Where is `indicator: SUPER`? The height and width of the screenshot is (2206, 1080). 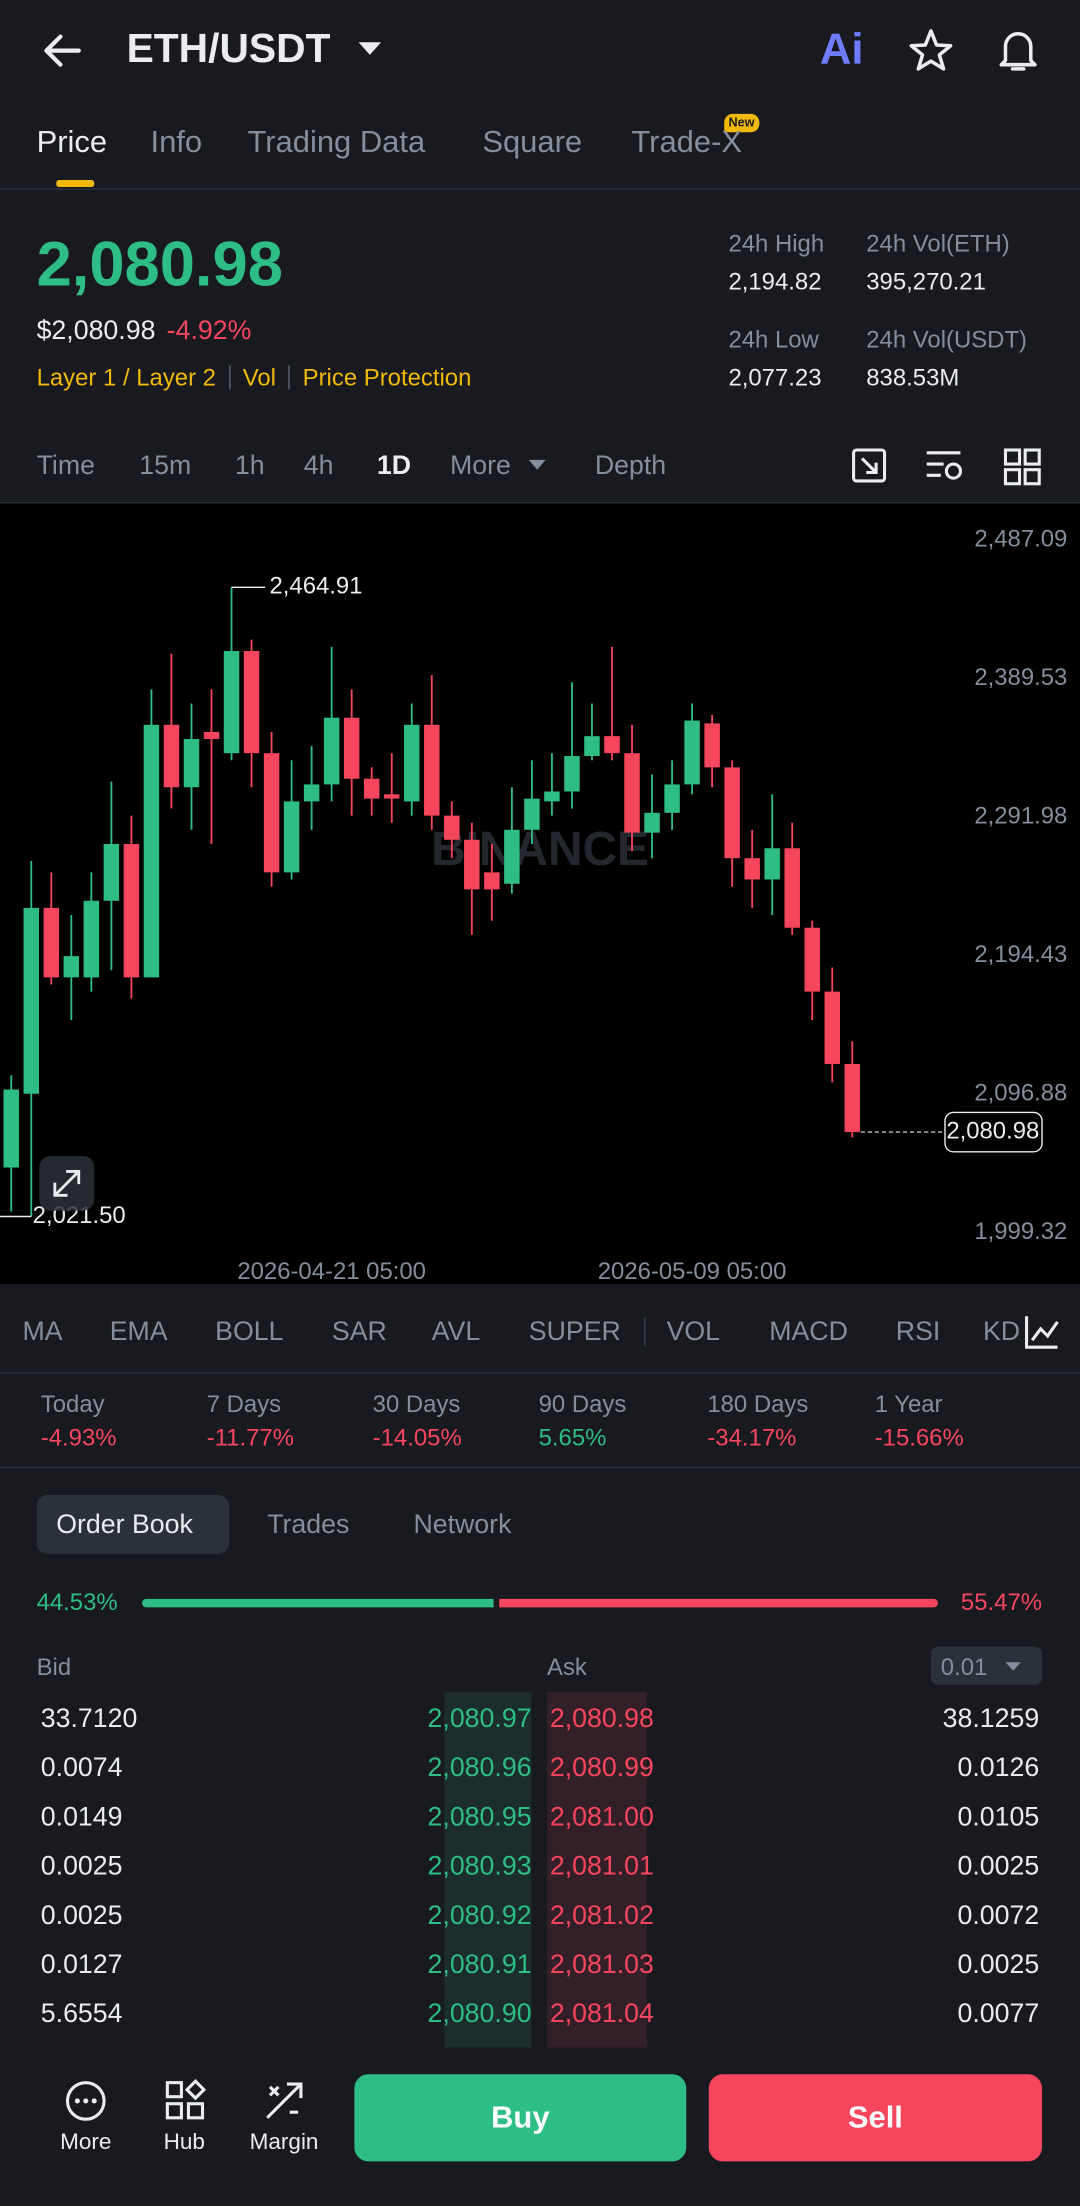 indicator: SUPER is located at coordinates (574, 1332).